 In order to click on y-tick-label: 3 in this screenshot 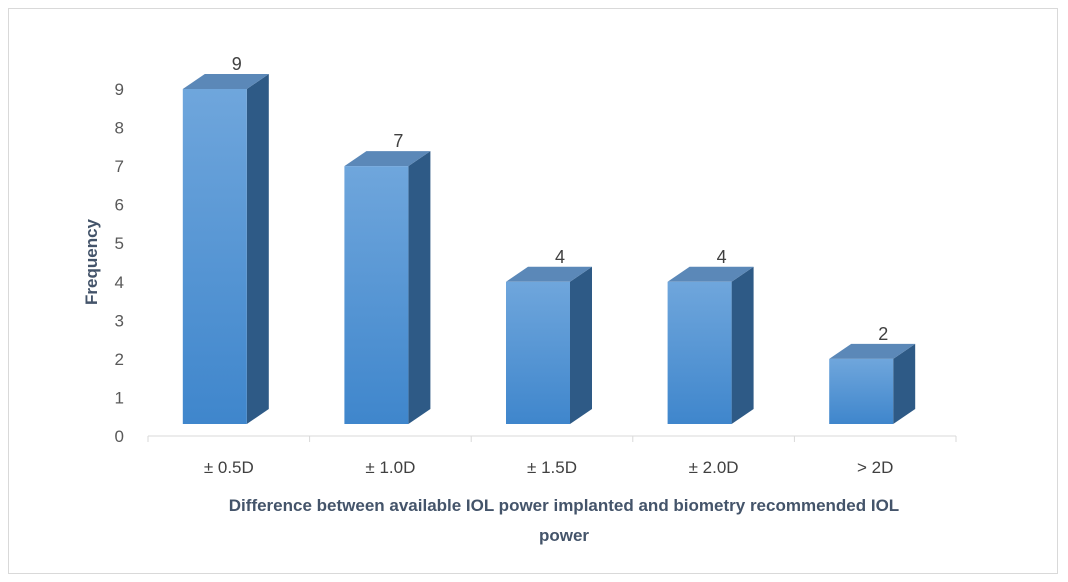, I will do `click(119, 320)`.